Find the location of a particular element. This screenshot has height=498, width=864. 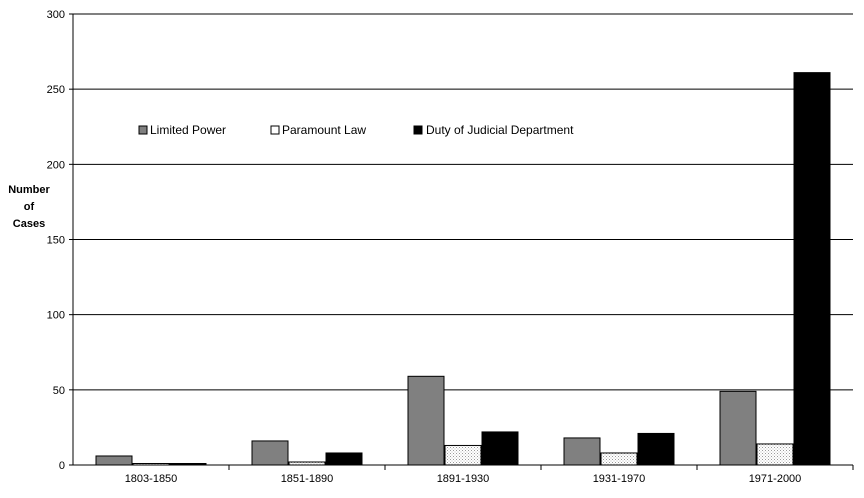

legend-swatch-duty-of-judicial-department is located at coordinates (418, 130).